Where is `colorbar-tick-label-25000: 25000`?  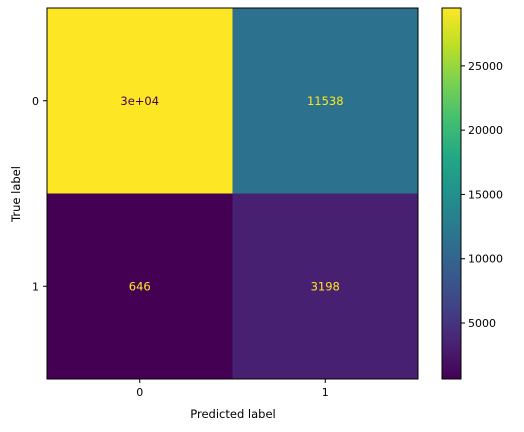 colorbar-tick-label-25000: 25000 is located at coordinates (485, 66).